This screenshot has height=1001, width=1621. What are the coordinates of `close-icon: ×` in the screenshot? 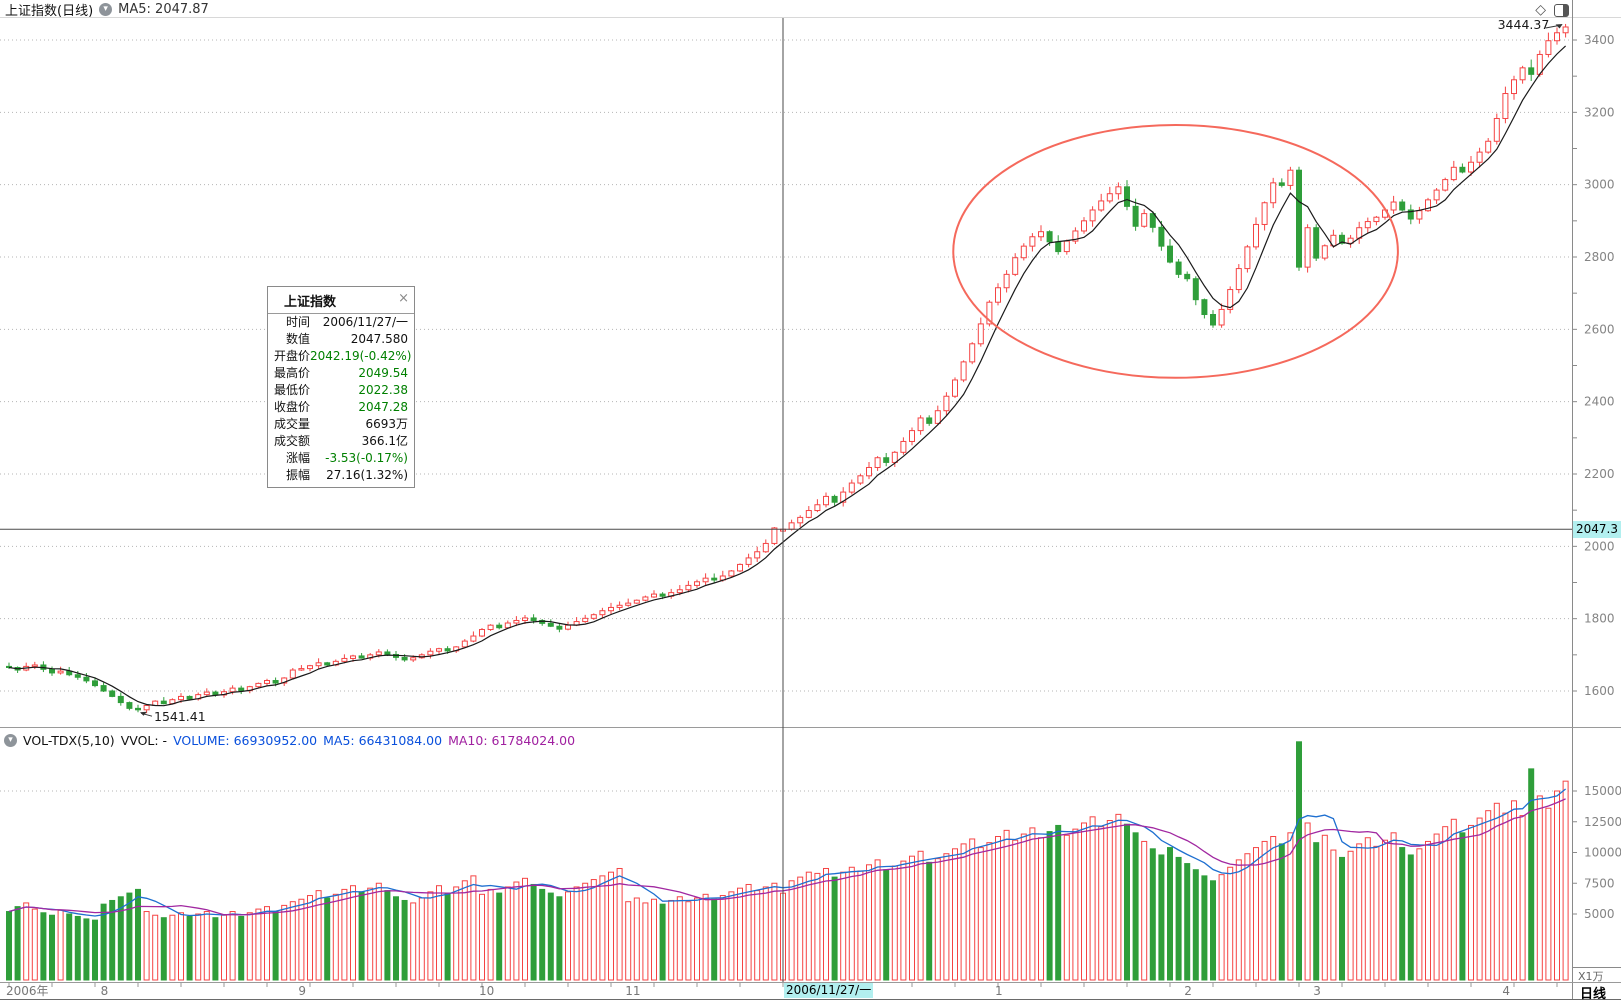 It's located at (403, 298).